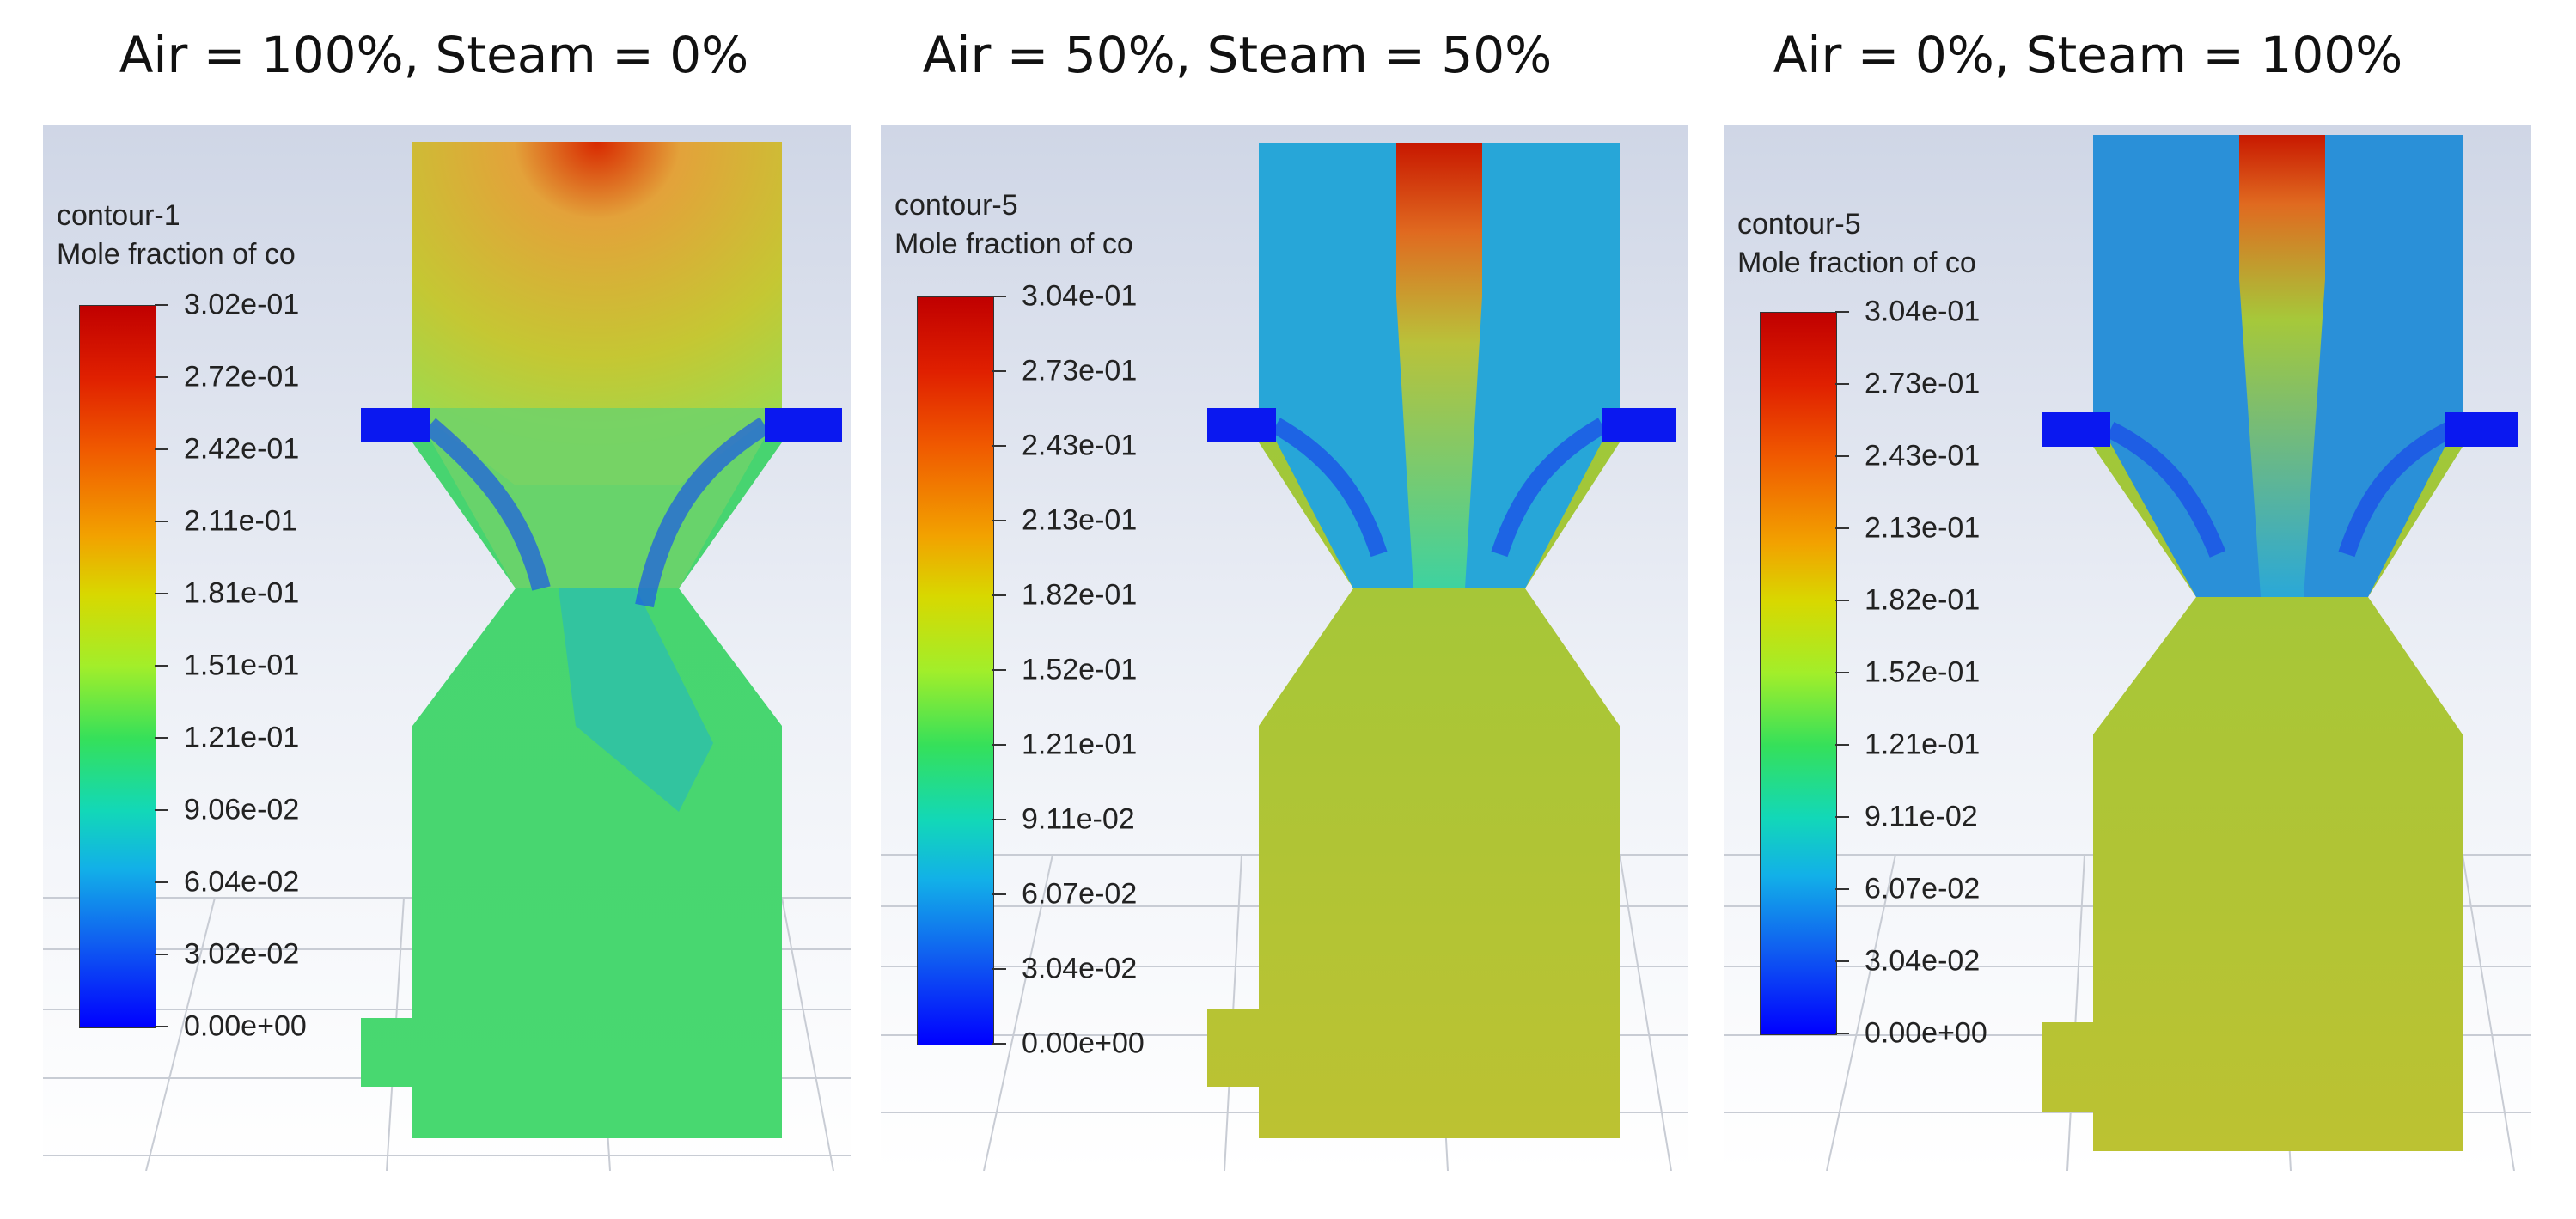 This screenshot has height=1219, width=2576. I want to click on panel-3-title: Air = 0%, Steam = 100%, so click(2088, 55).